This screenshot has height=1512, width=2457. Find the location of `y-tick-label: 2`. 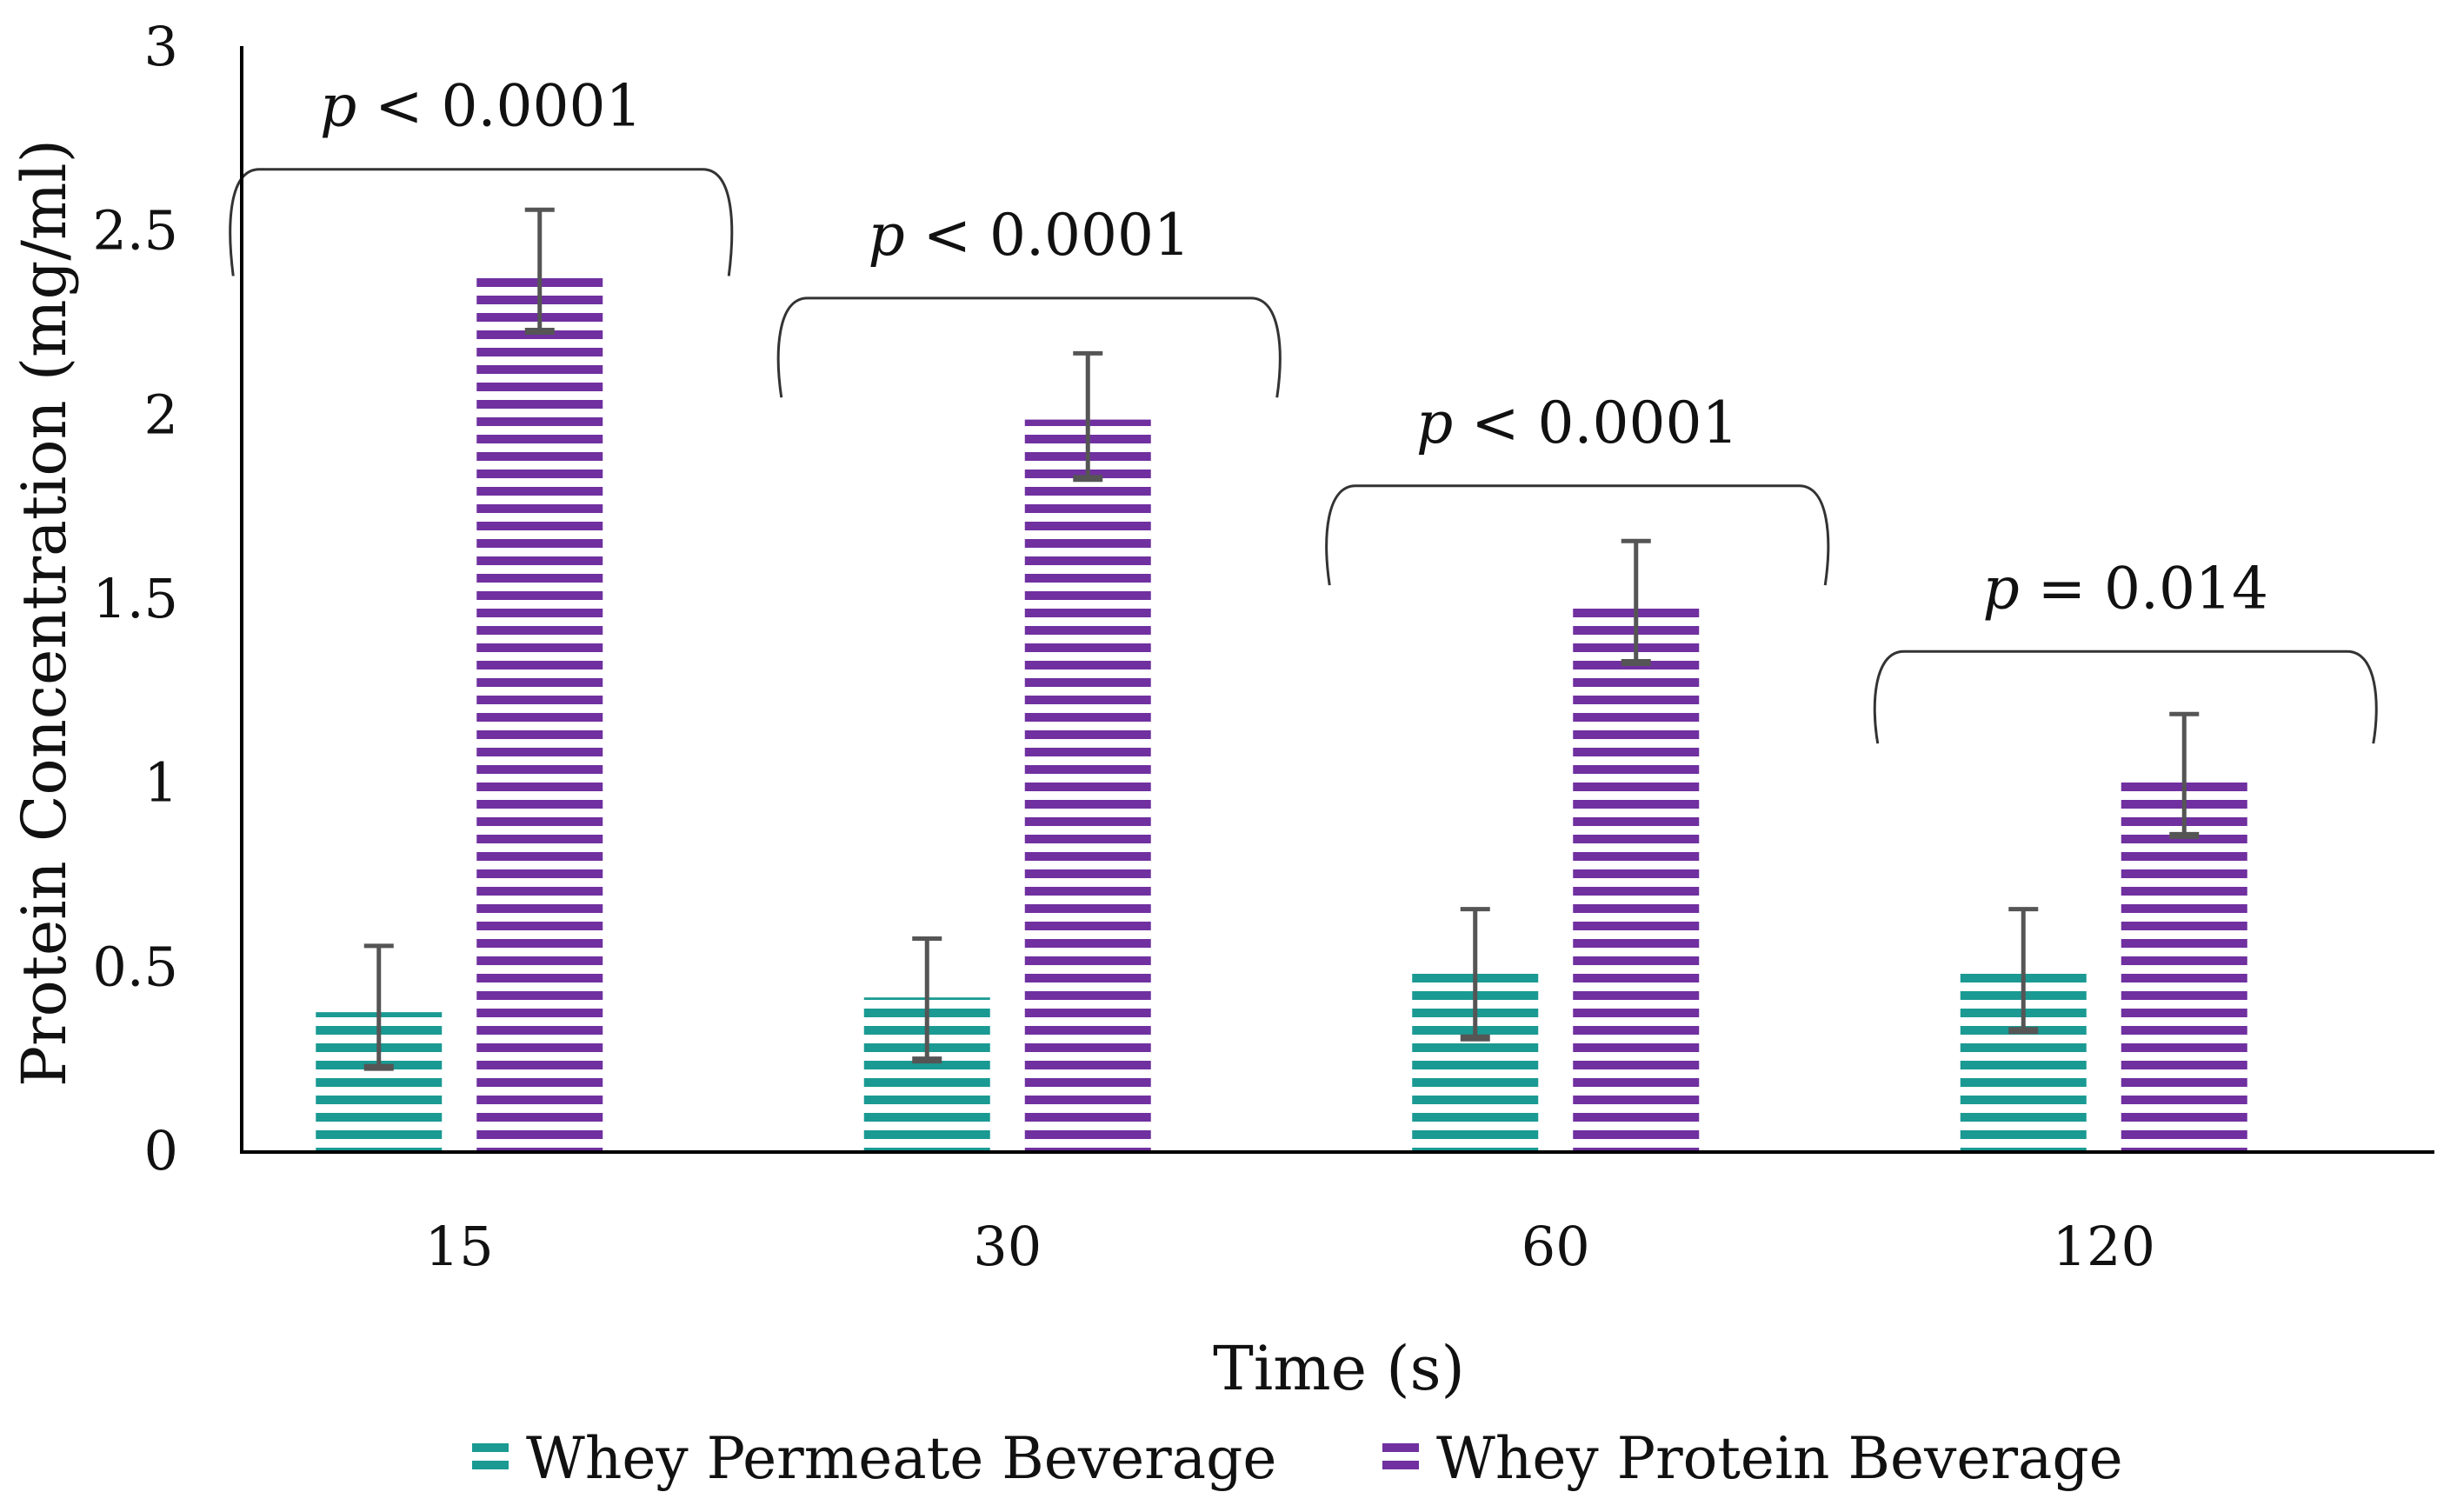

y-tick-label: 2 is located at coordinates (161, 414).